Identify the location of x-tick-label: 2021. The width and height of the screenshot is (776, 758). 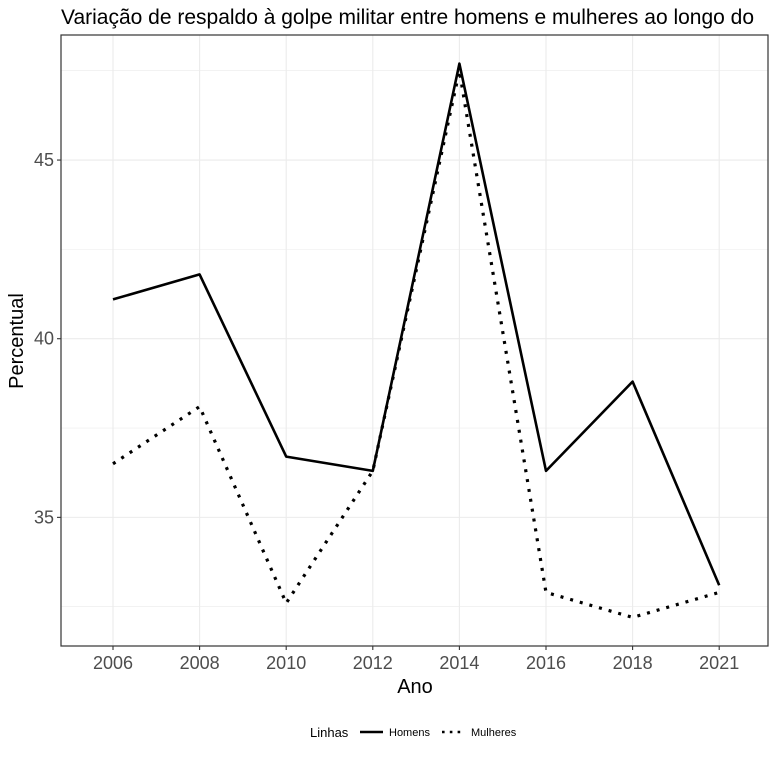
(719, 663).